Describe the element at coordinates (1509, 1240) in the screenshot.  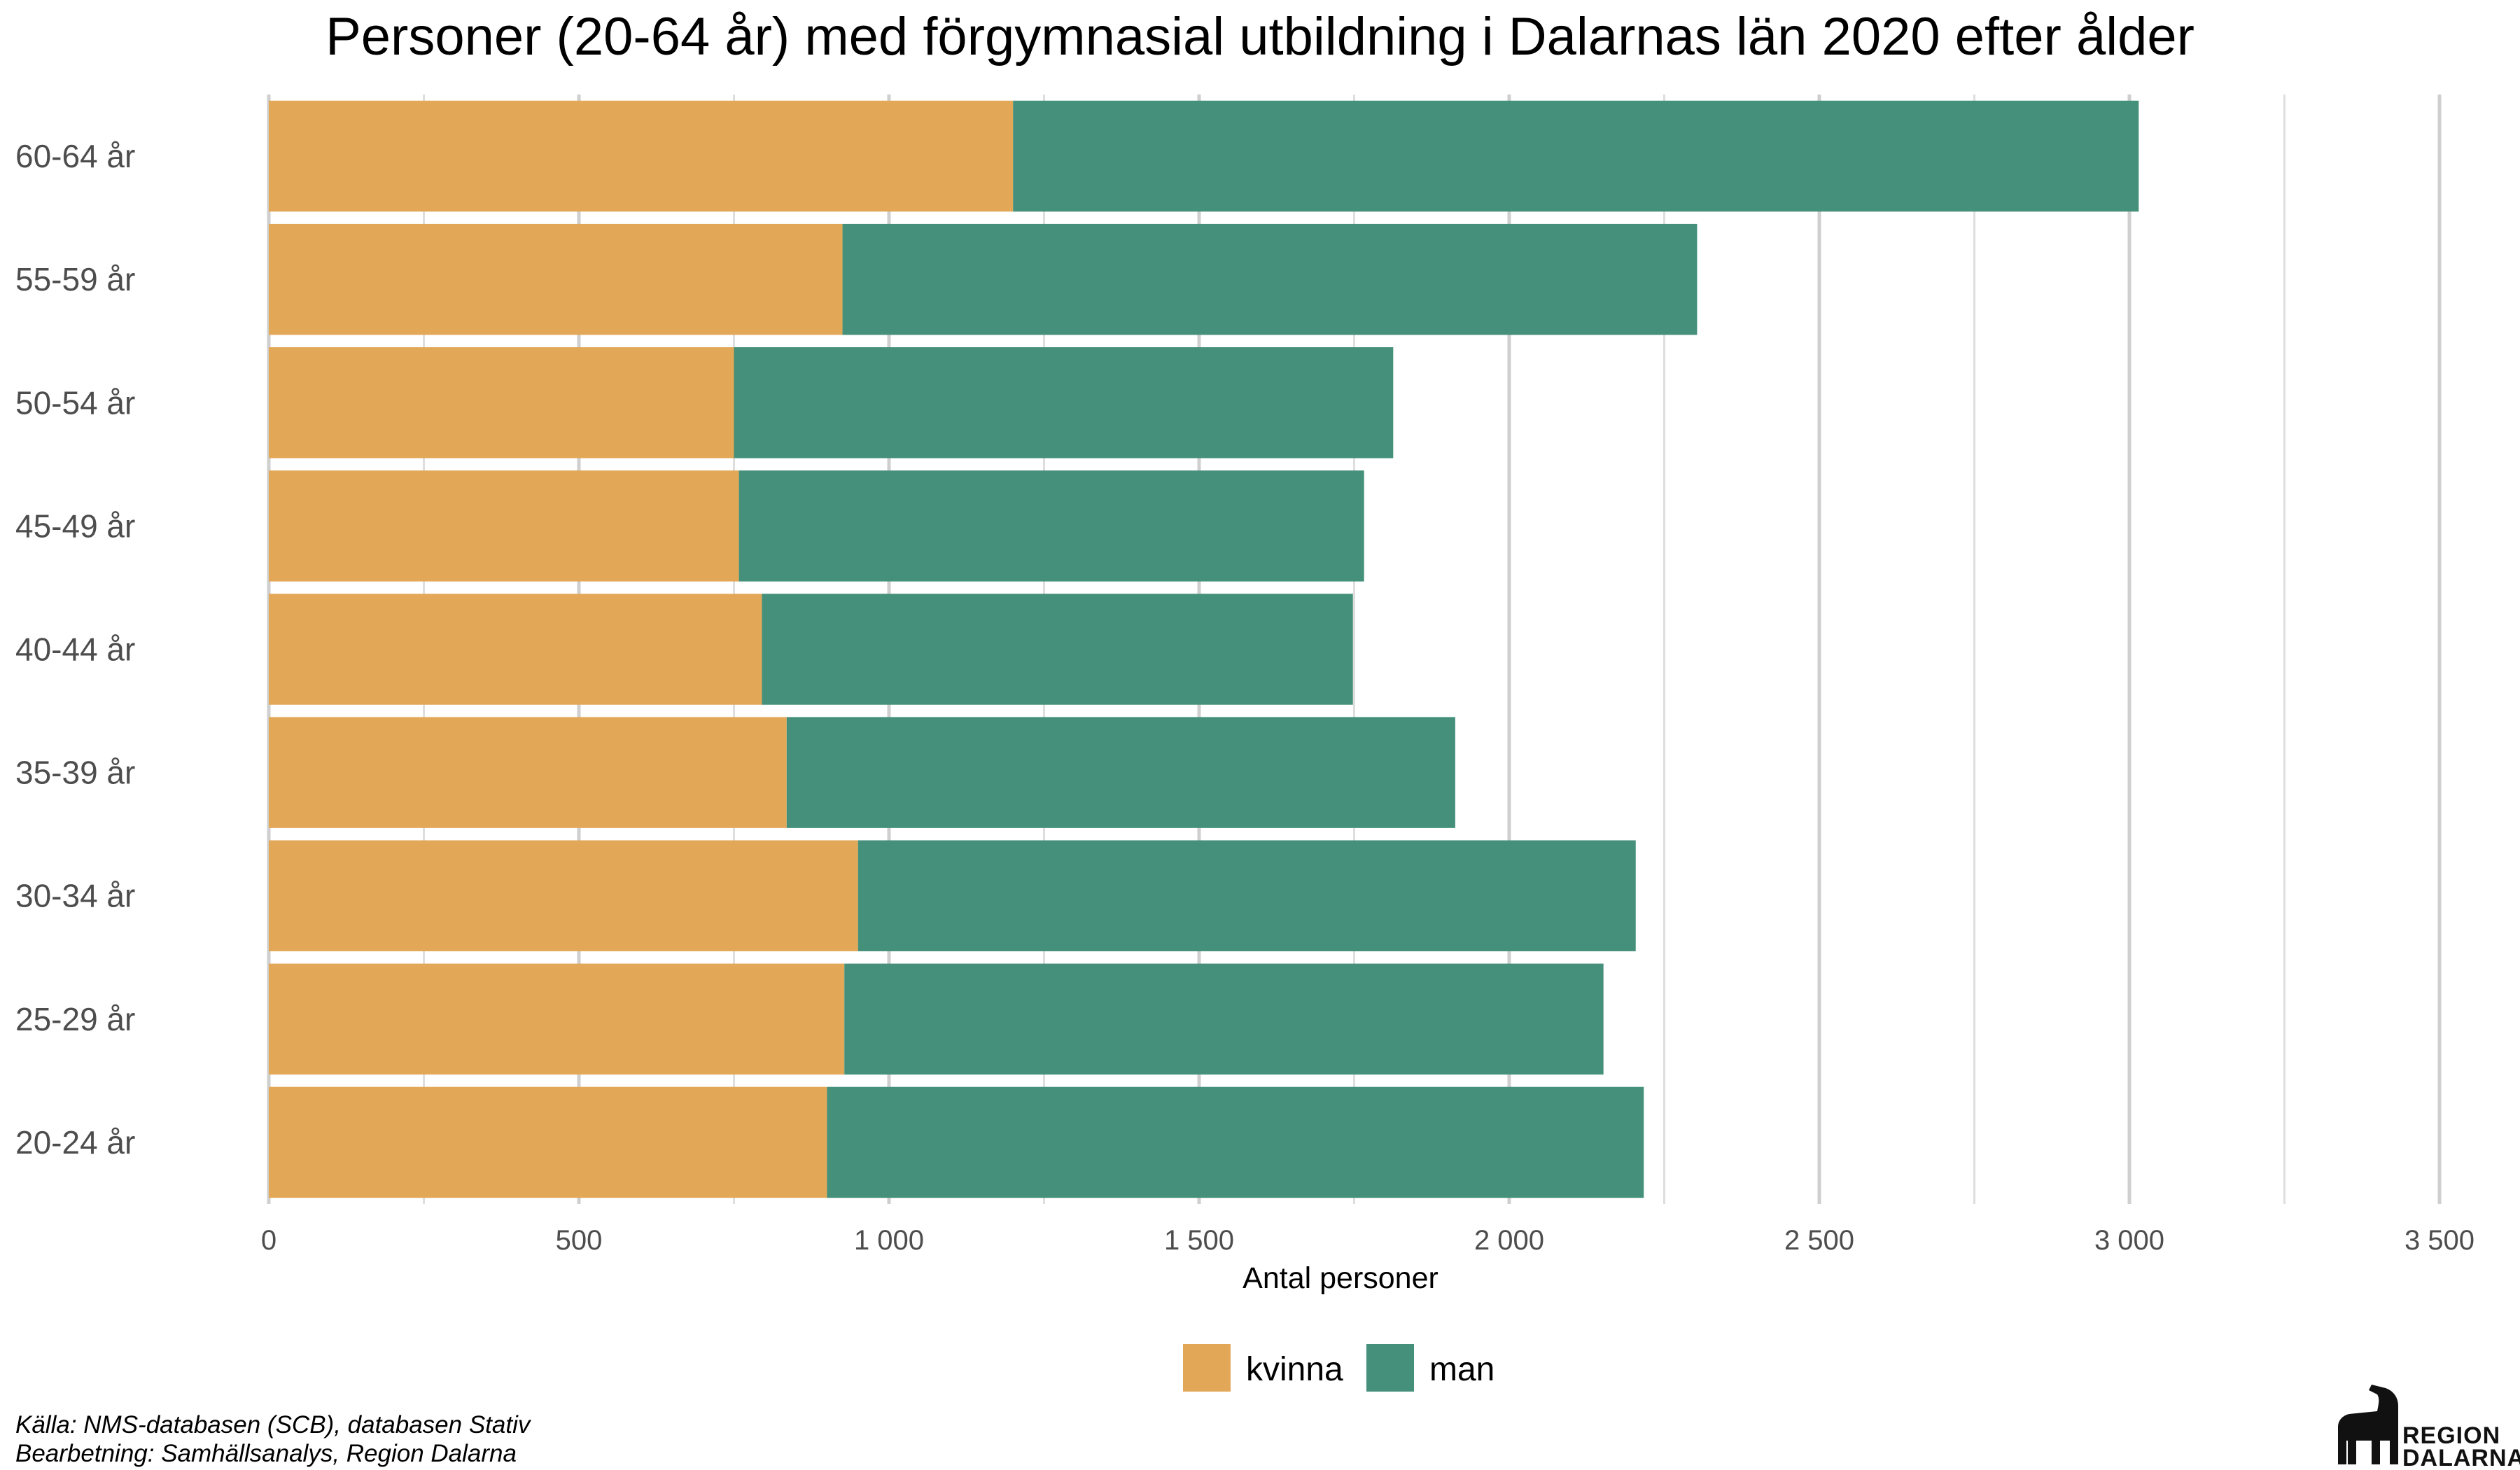
I see `x-tick-label: 2 000` at that location.